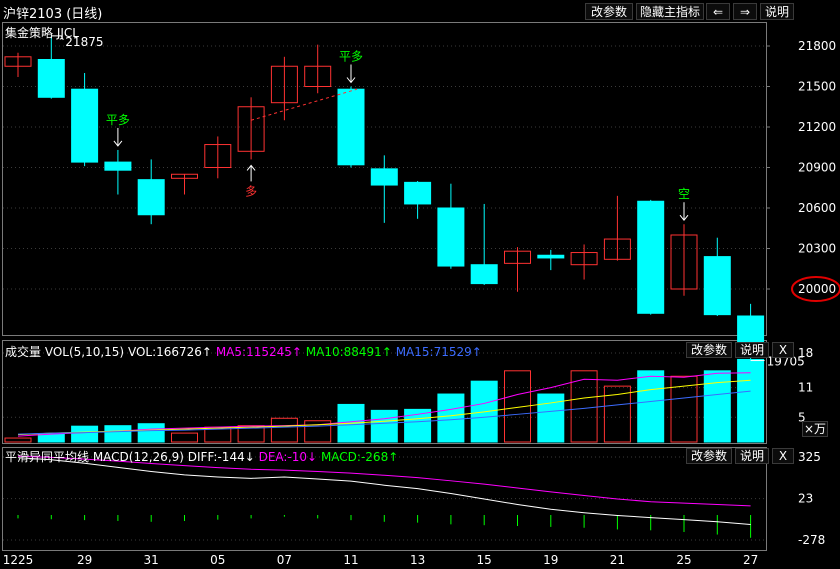  Describe the element at coordinates (783, 456) in the screenshot. I see `macd-close-button: X` at that location.